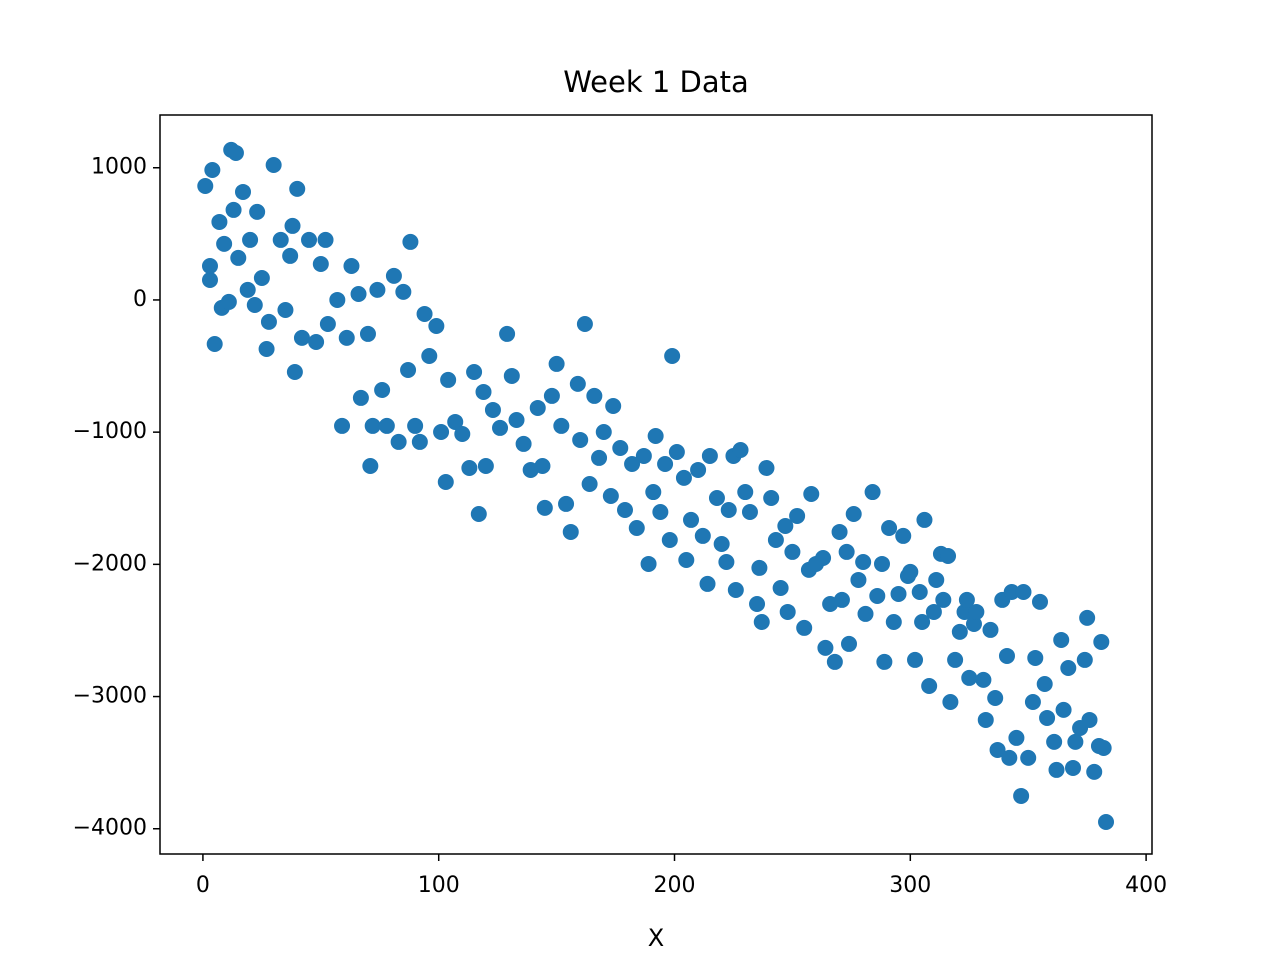 Image resolution: width=1280 pixels, height=964 pixels. Describe the element at coordinates (675, 885) in the screenshot. I see `x-tick-label: 200` at that location.